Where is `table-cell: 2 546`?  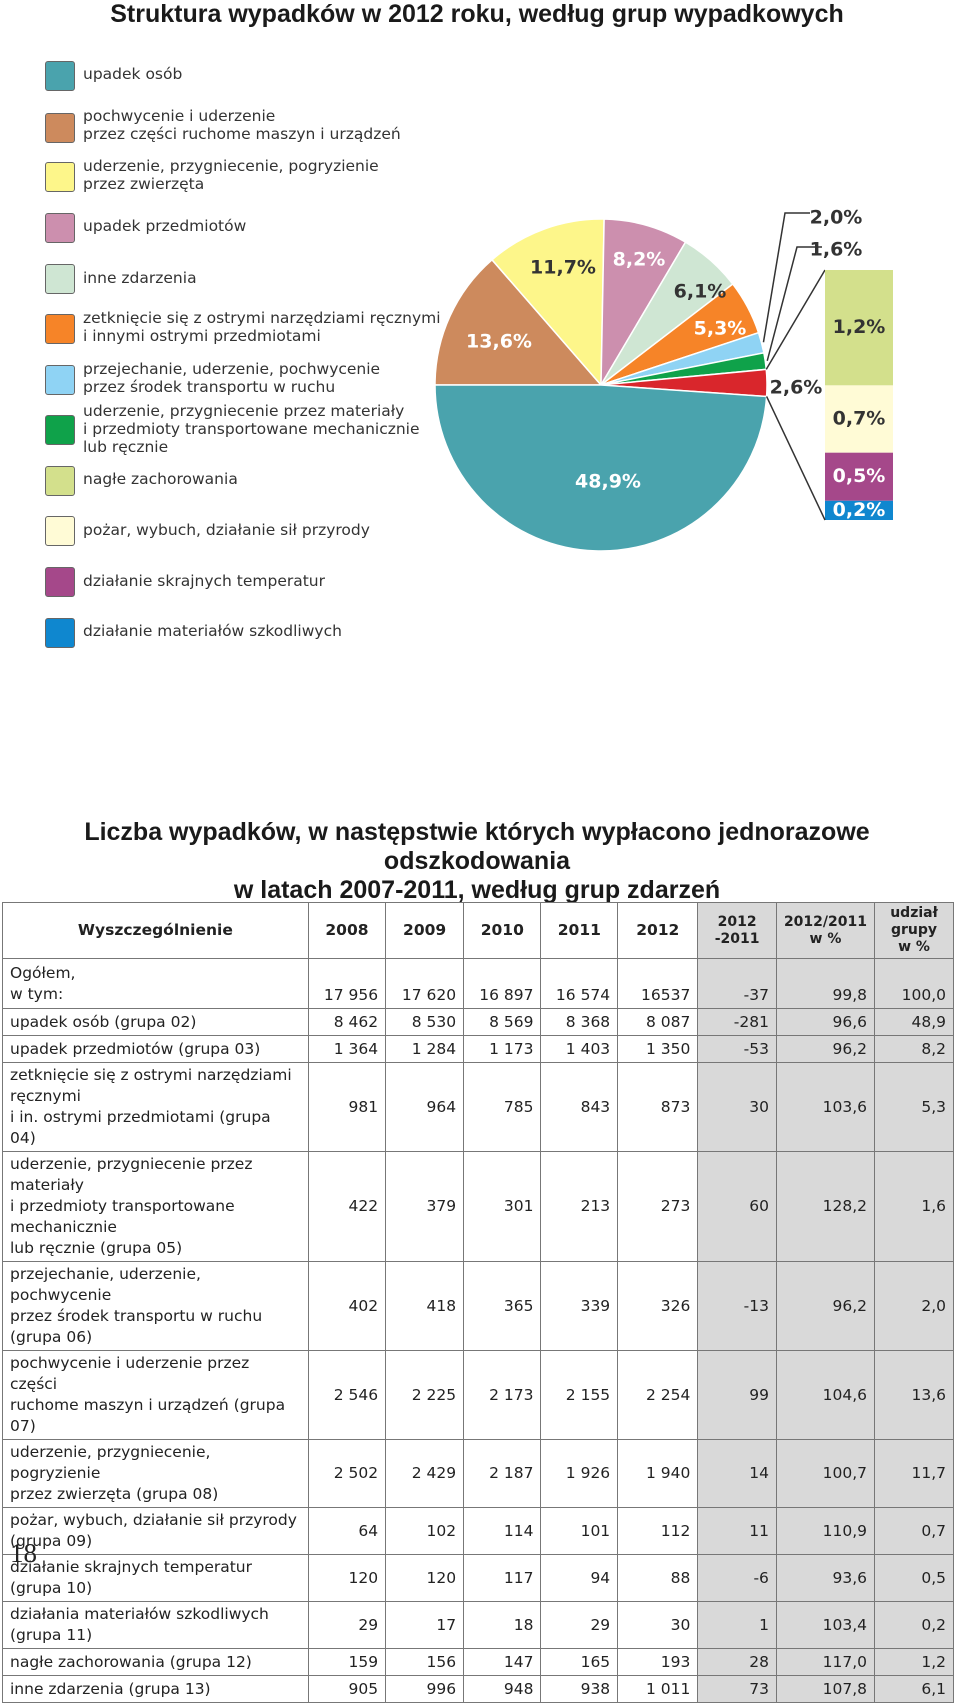
table-cell: 2 546 is located at coordinates (347, 1395).